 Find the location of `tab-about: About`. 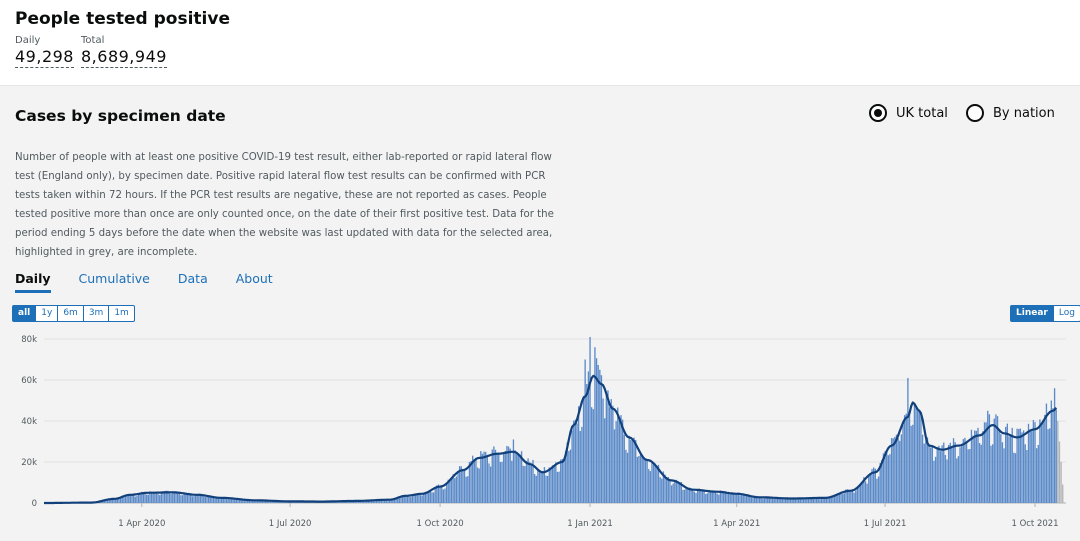

tab-about: About is located at coordinates (254, 278).